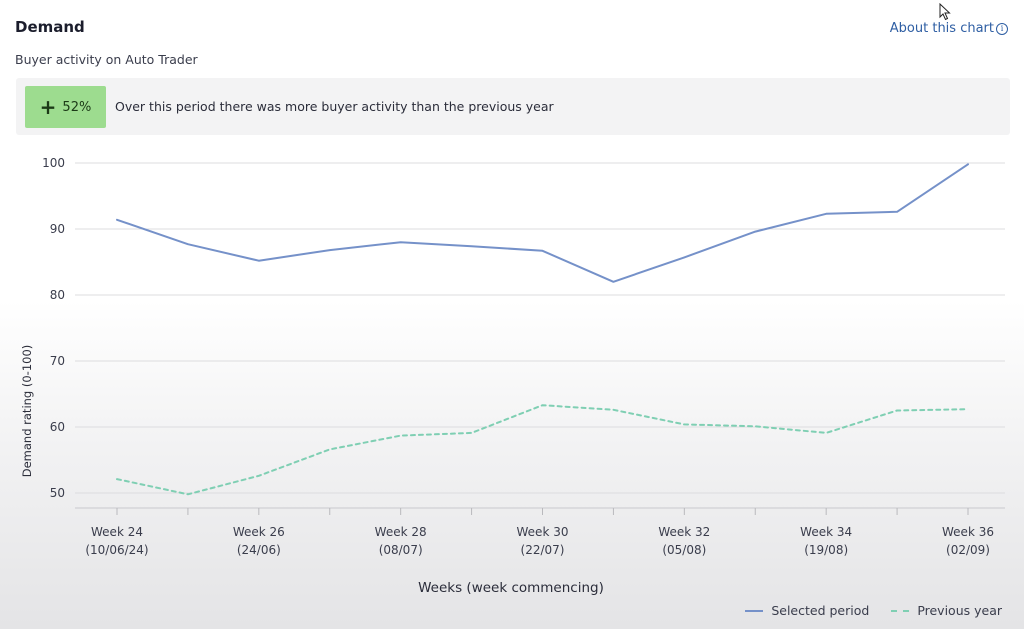  Describe the element at coordinates (684, 532) in the screenshot. I see `x-tick-label-week: Week 32` at that location.